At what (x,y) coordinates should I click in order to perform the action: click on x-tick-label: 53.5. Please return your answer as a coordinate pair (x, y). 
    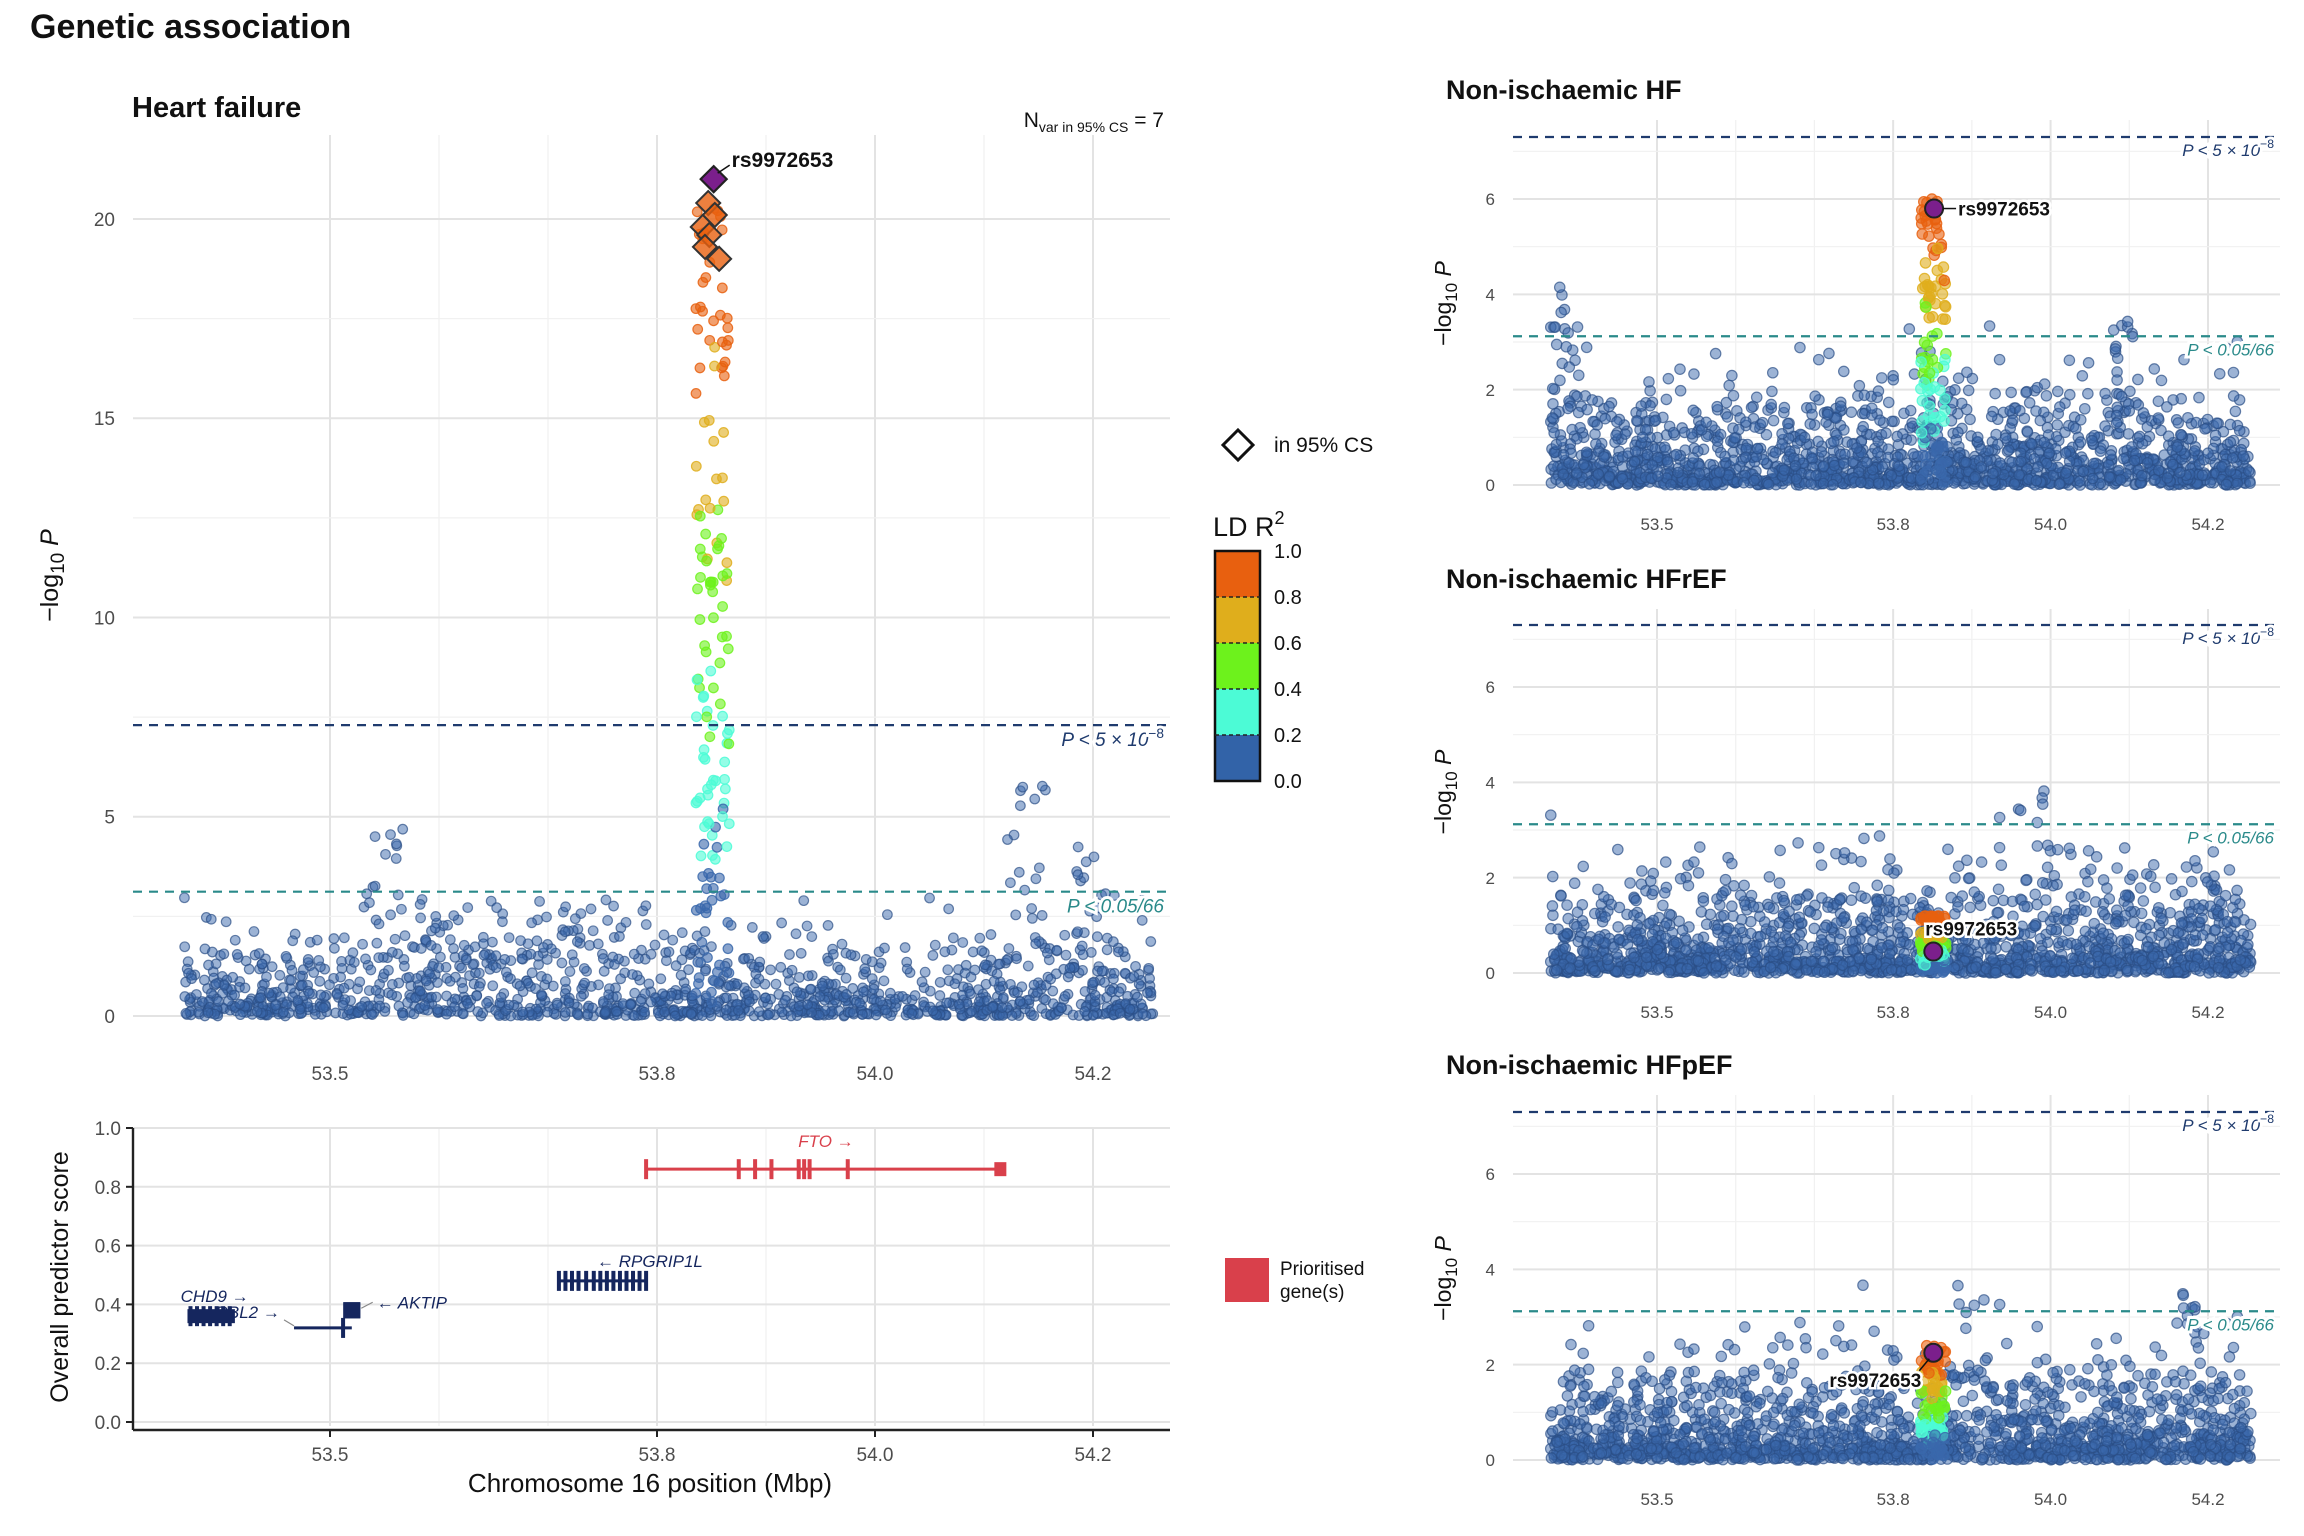
    Looking at the image, I should click on (330, 1074).